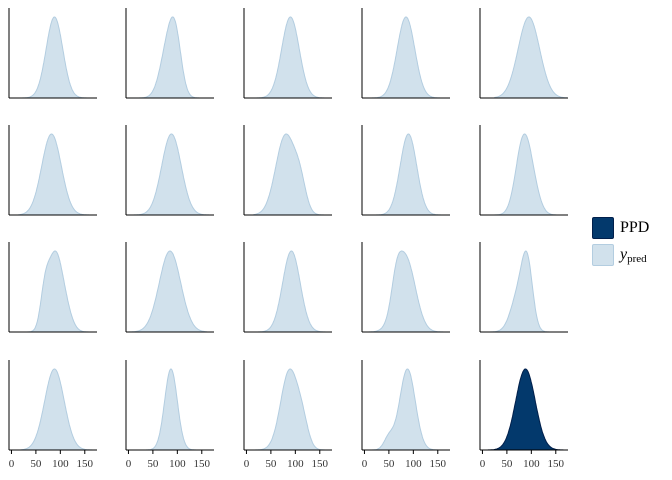  I want to click on panel-19: 0 50 100 150, so click(405, 415).